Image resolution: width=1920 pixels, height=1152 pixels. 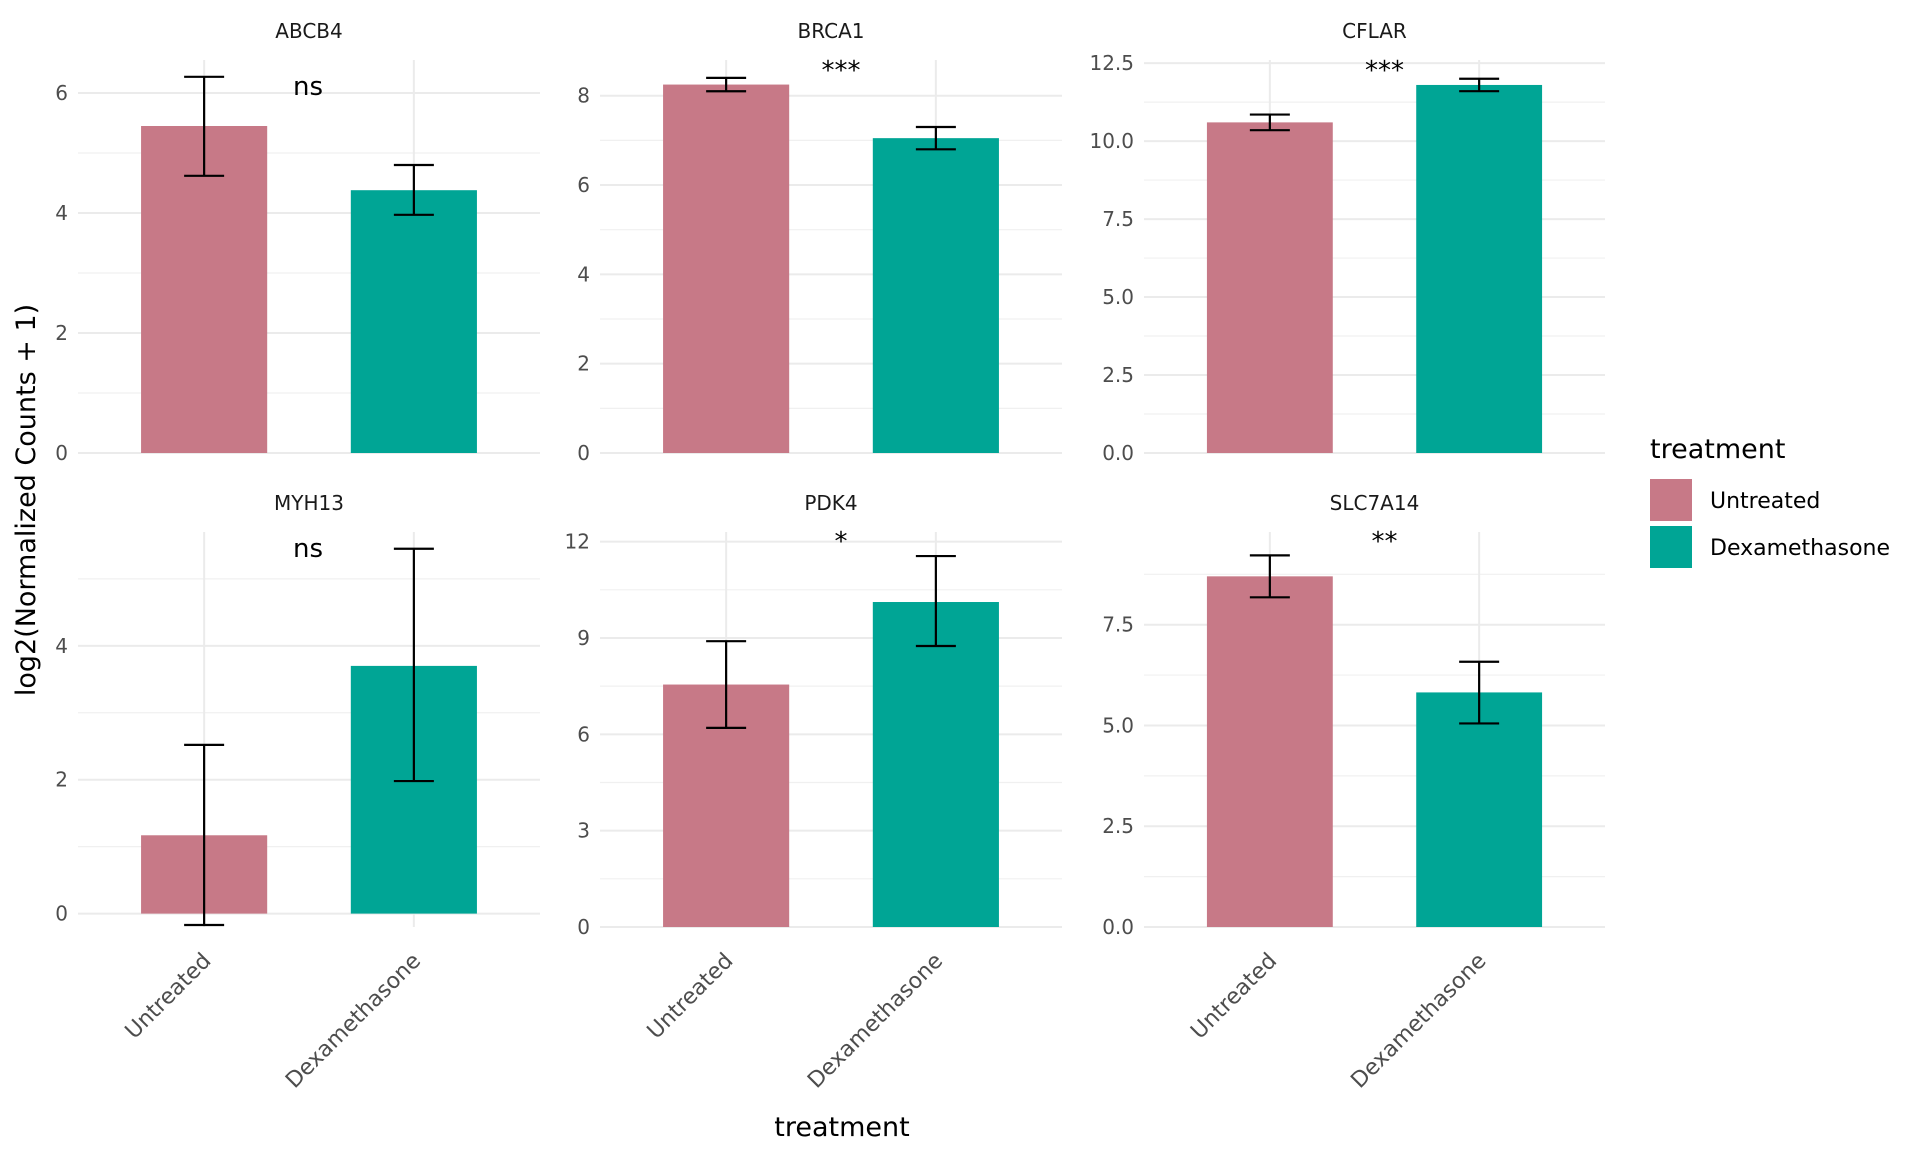 I want to click on bar-slc7a14-untreated, so click(x=1269, y=751).